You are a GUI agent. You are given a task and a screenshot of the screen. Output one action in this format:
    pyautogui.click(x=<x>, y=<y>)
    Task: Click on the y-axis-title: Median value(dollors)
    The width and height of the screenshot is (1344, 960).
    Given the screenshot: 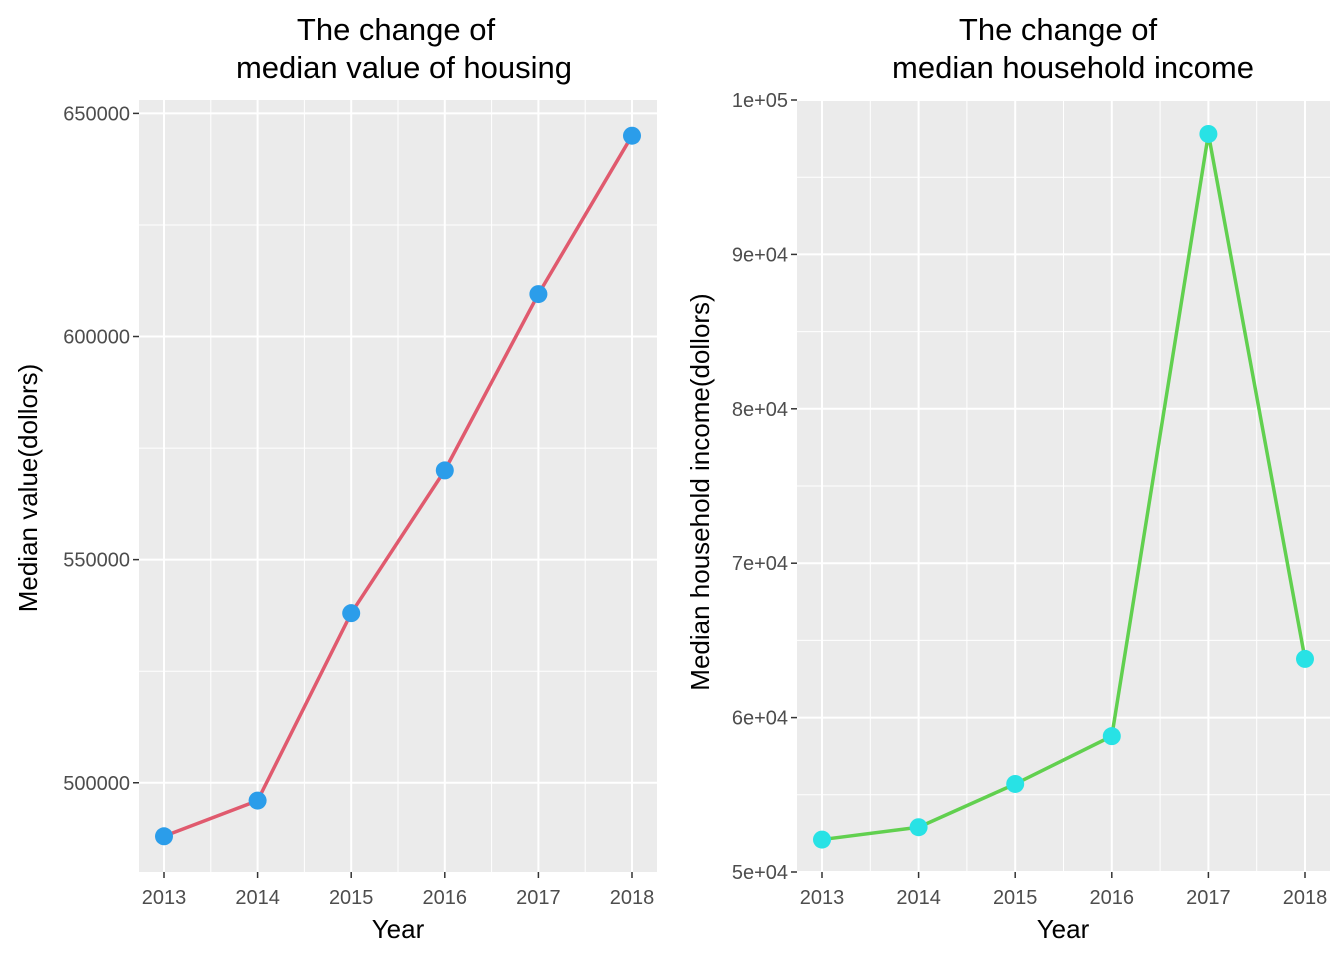 What is the action you would take?
    pyautogui.click(x=28, y=488)
    